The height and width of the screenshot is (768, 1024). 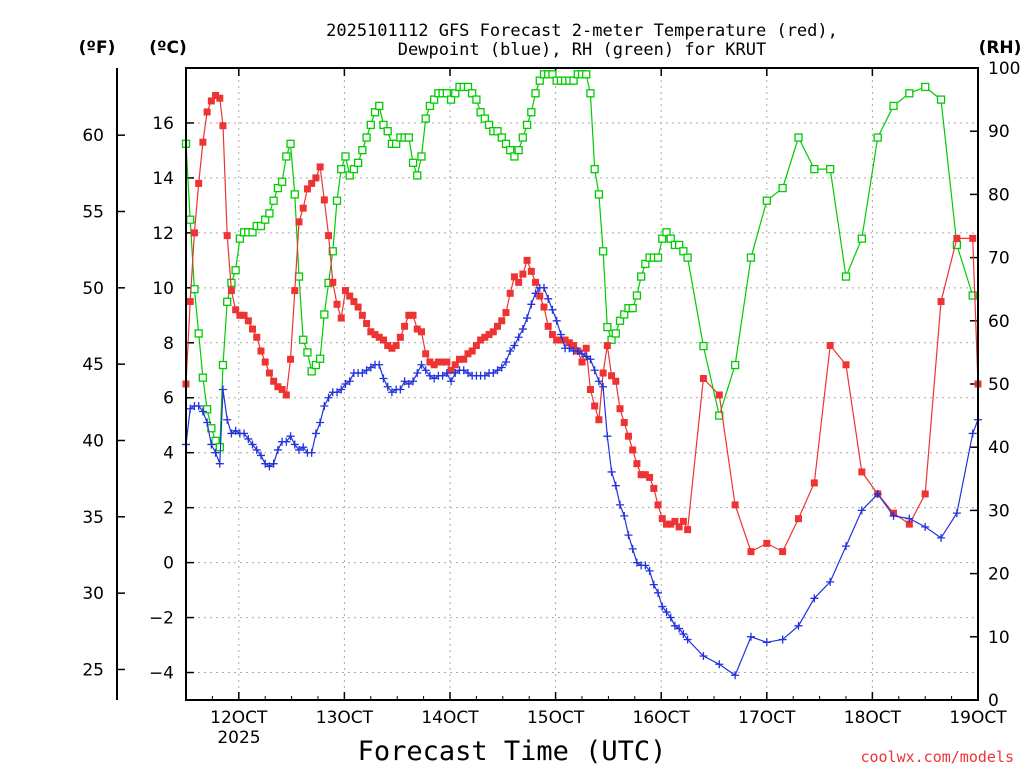 I want to click on rh-tick-label: 10, so click(x=999, y=638).